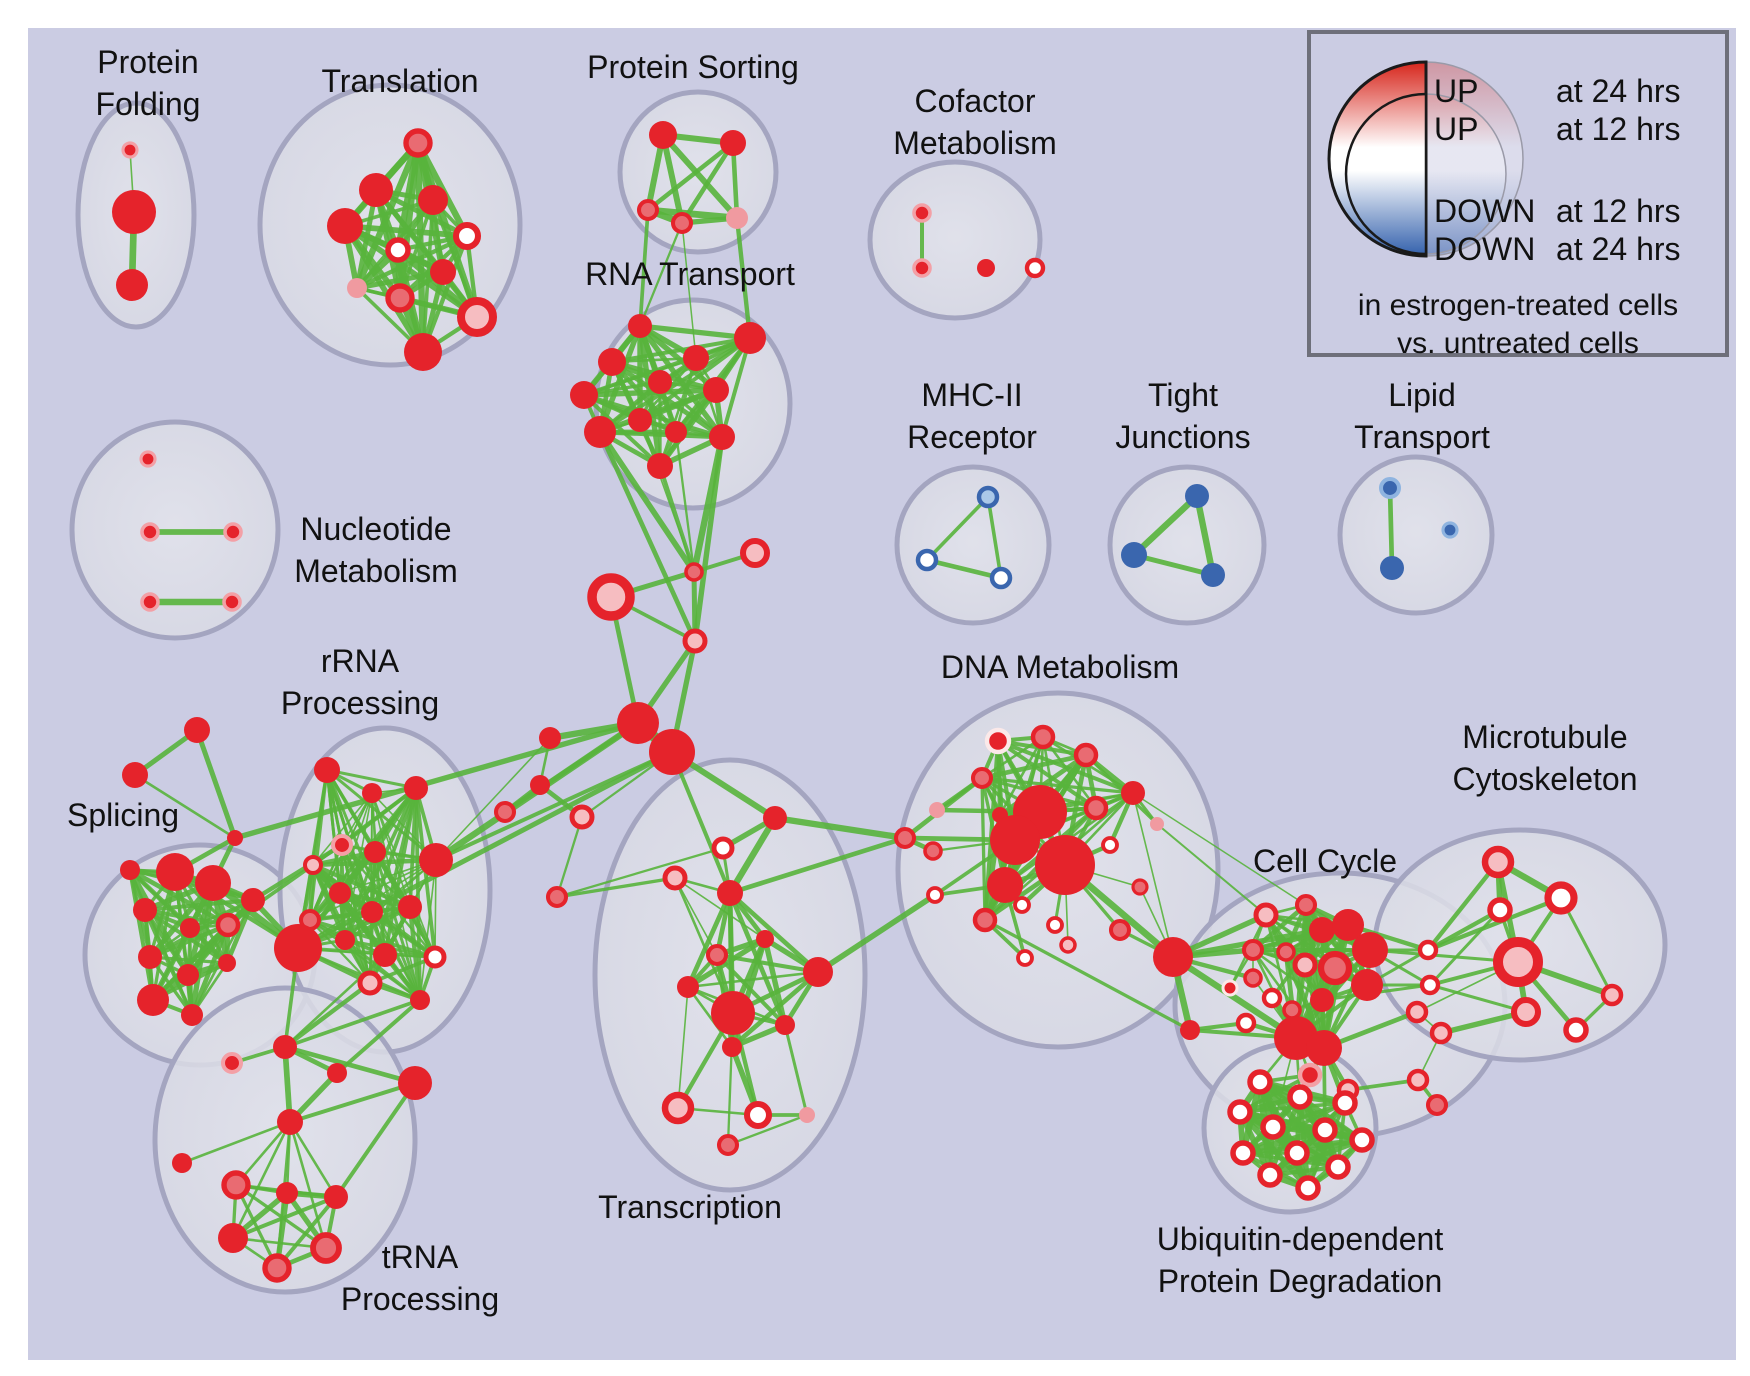 The width and height of the screenshot is (1750, 1376). I want to click on legend-direction-label: UP, so click(1456, 91).